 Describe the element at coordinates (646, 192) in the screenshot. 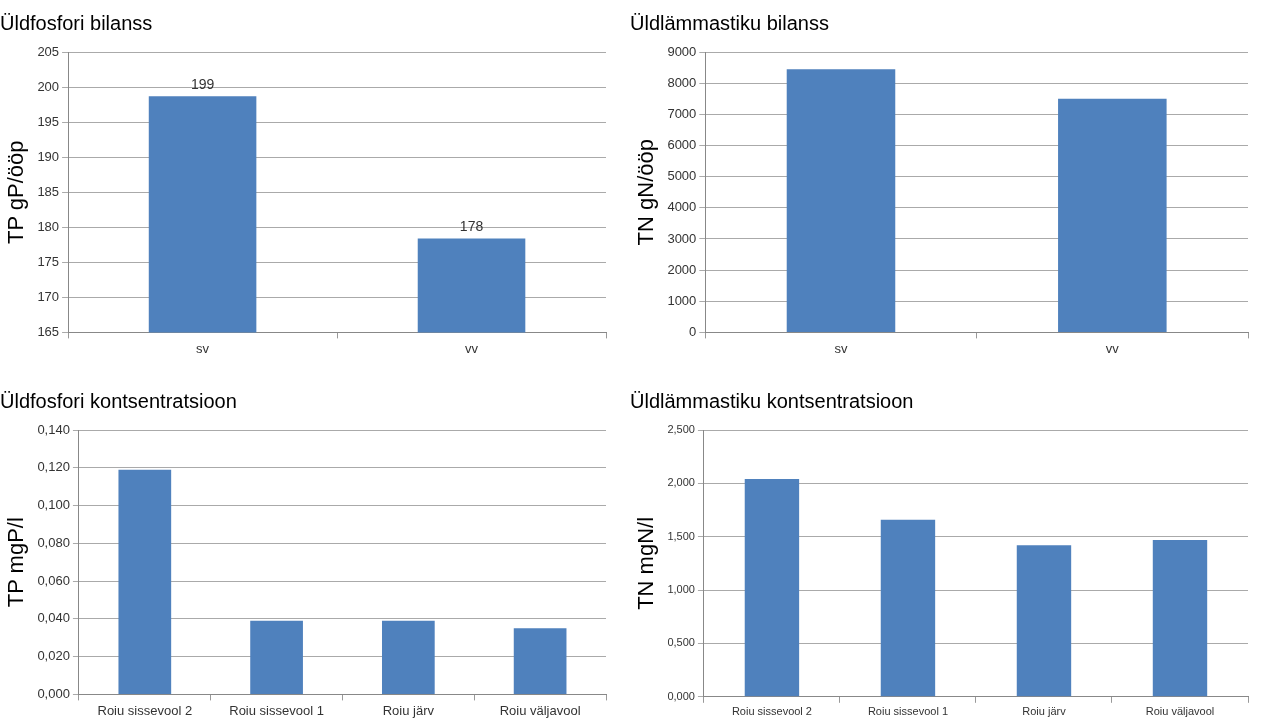

I see `y-axis-title: TN gN/ööp` at that location.